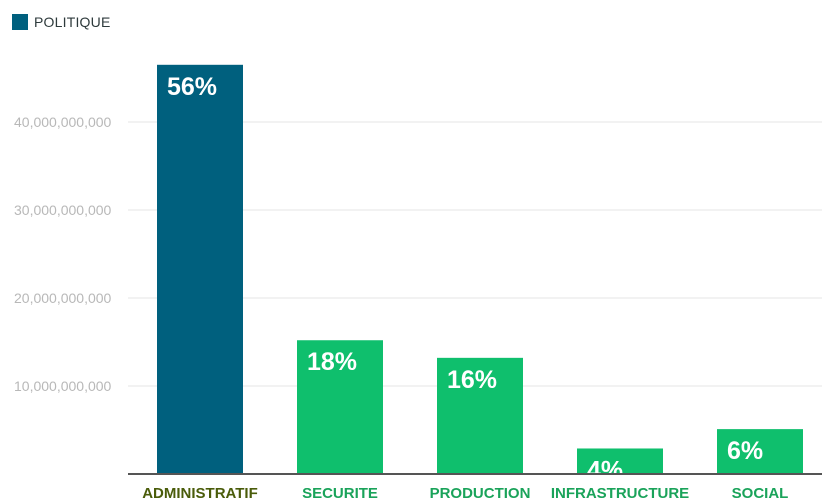 The width and height of the screenshot is (825, 501). What do you see at coordinates (605, 470) in the screenshot?
I see `bar-data-label: 4%` at bounding box center [605, 470].